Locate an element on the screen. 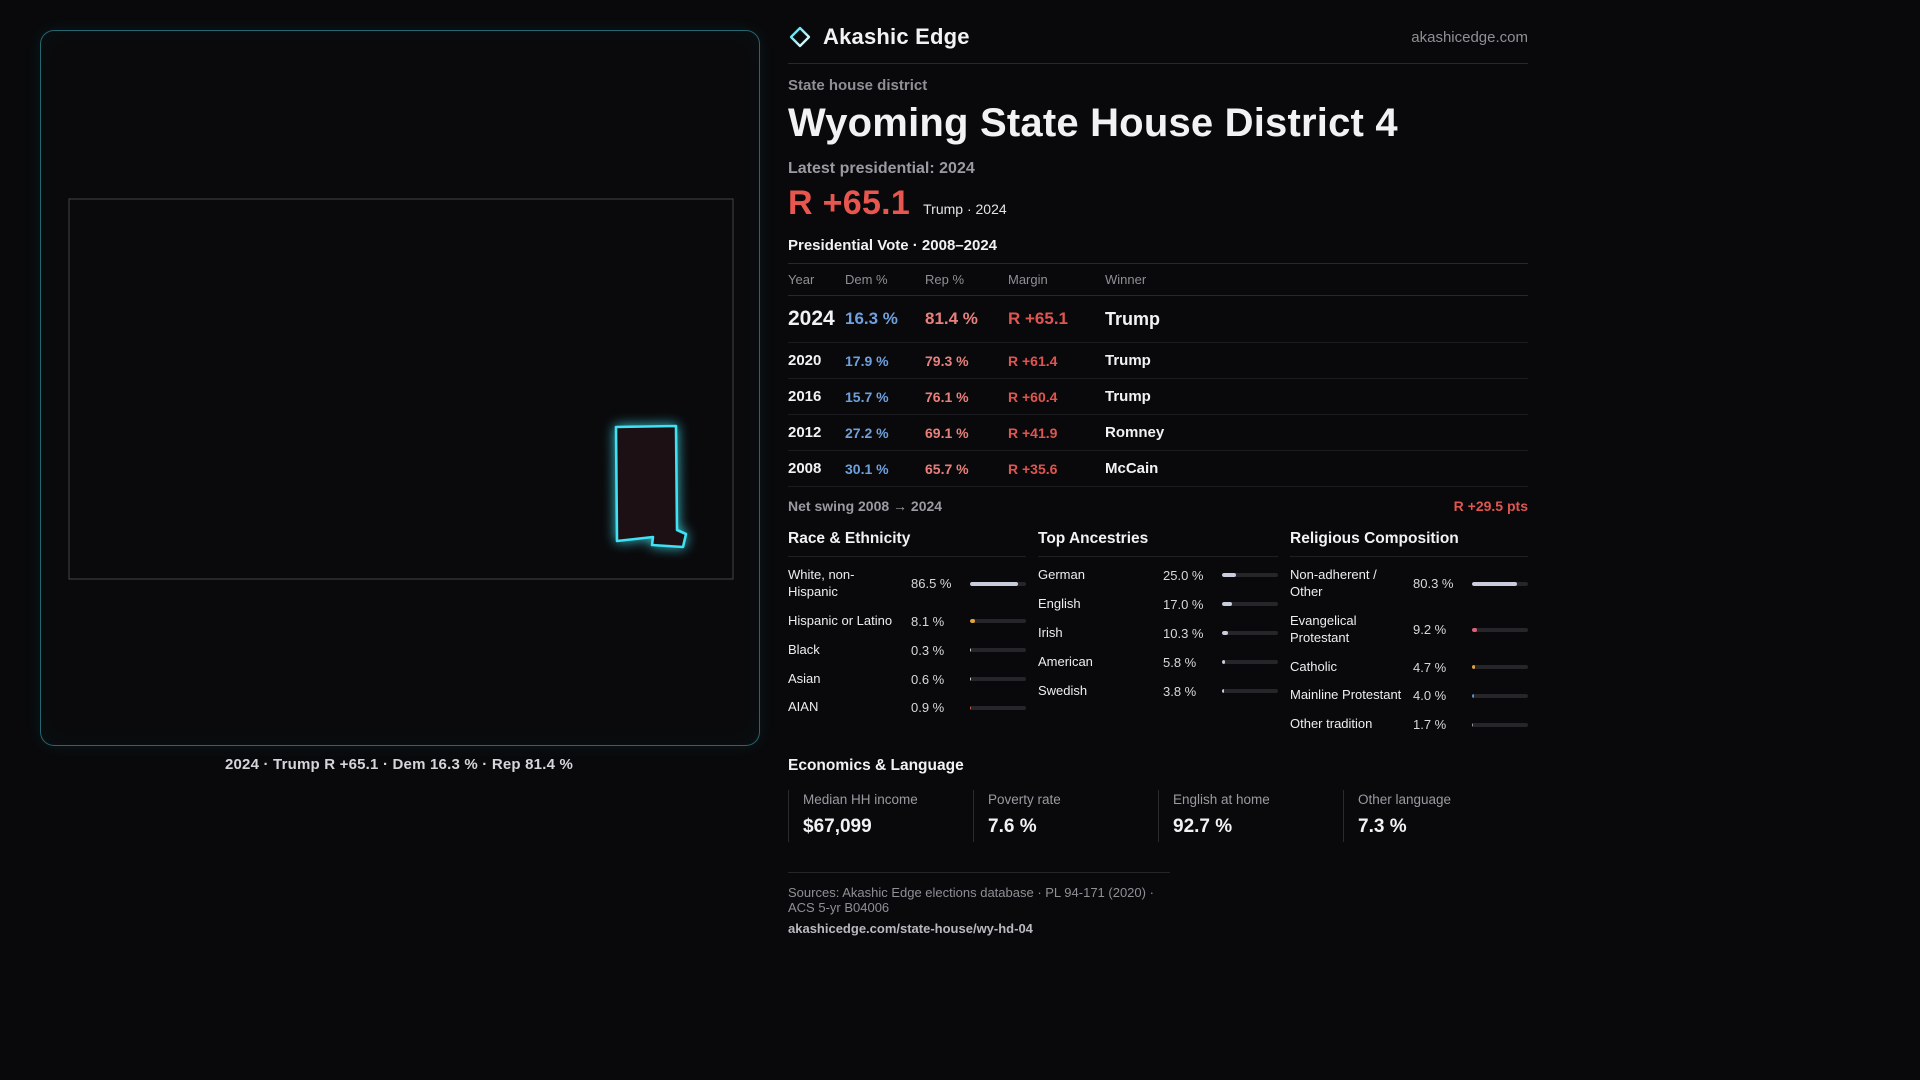 The width and height of the screenshot is (1920, 1080). col-rep: Rep % is located at coordinates (945, 279).